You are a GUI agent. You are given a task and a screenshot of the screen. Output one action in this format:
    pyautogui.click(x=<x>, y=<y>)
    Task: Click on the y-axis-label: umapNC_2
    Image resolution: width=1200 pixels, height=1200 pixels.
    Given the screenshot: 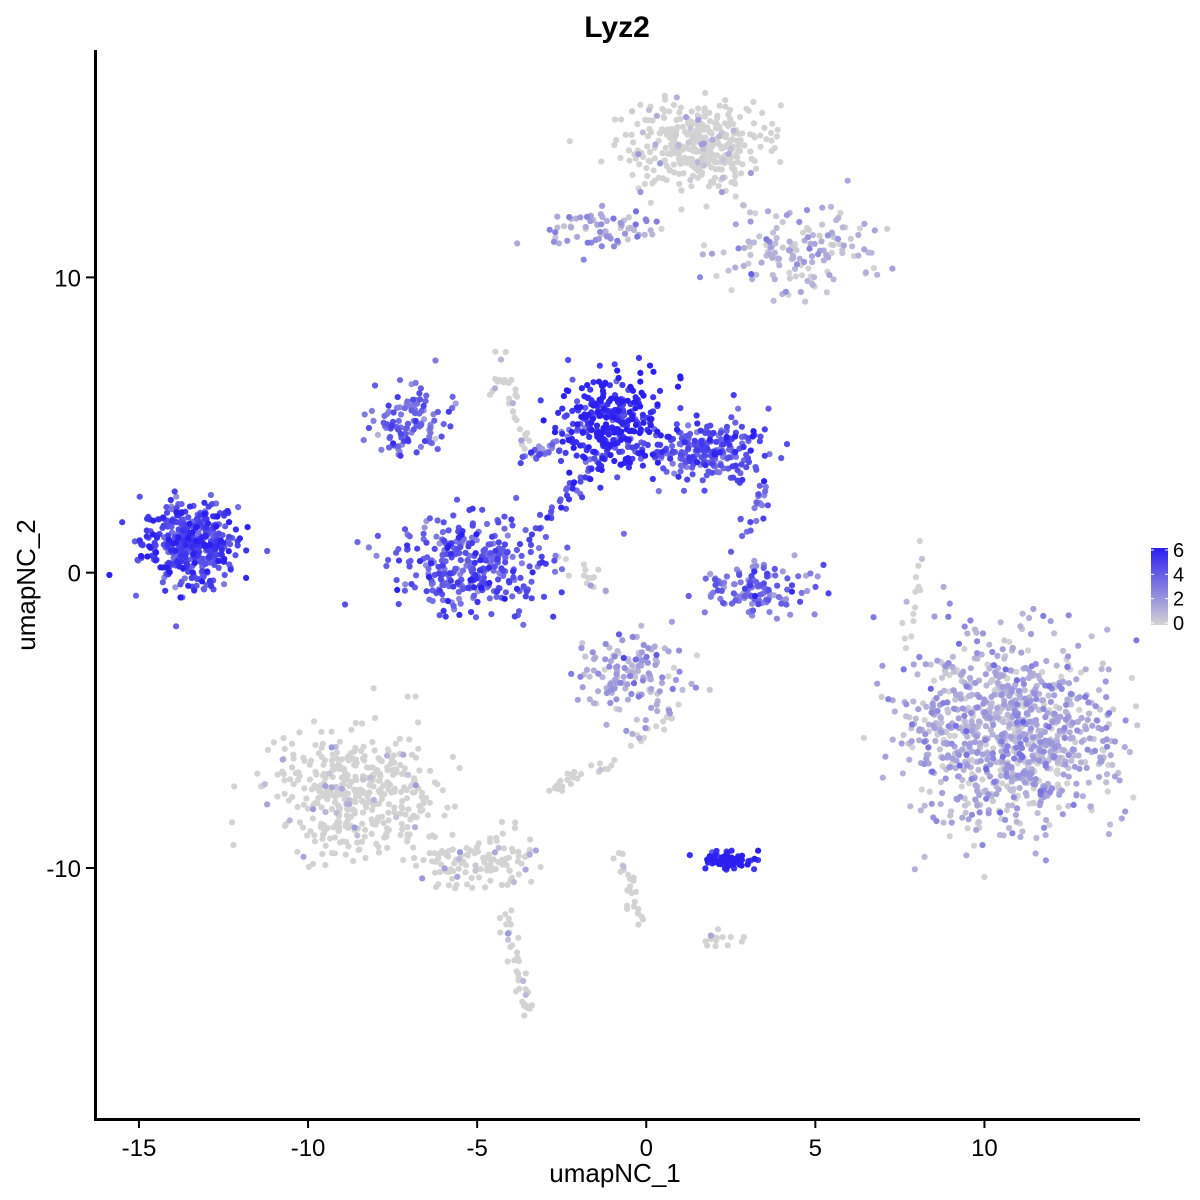 What is the action you would take?
    pyautogui.click(x=26, y=585)
    